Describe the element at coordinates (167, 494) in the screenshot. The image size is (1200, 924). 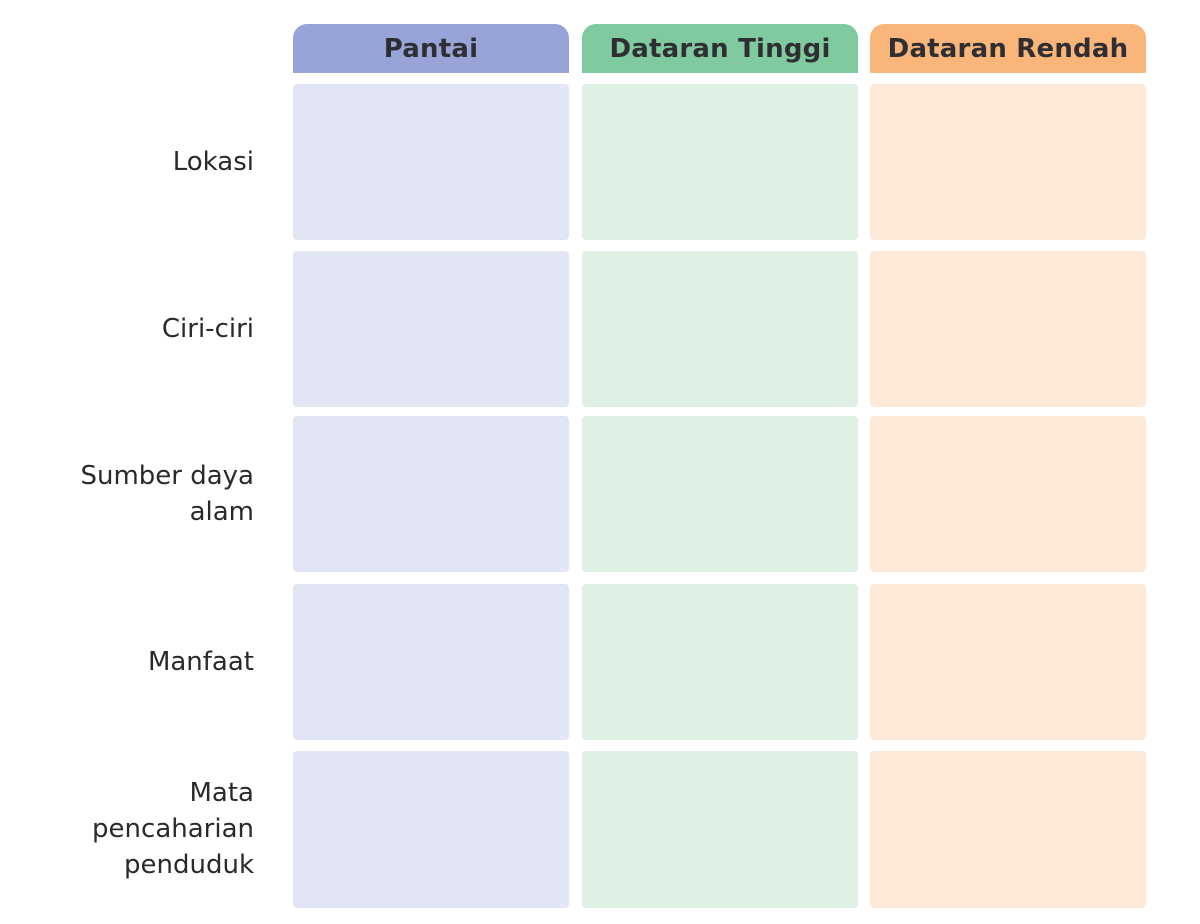
I see `row-label-sumber-daya-alam: Sumber daya alam` at that location.